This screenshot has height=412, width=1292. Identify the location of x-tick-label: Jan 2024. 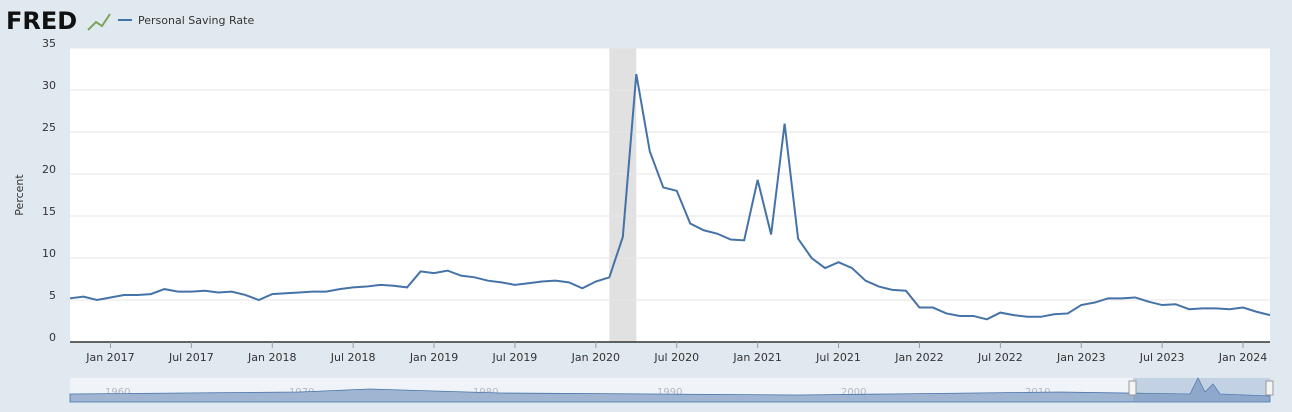
(1242, 357).